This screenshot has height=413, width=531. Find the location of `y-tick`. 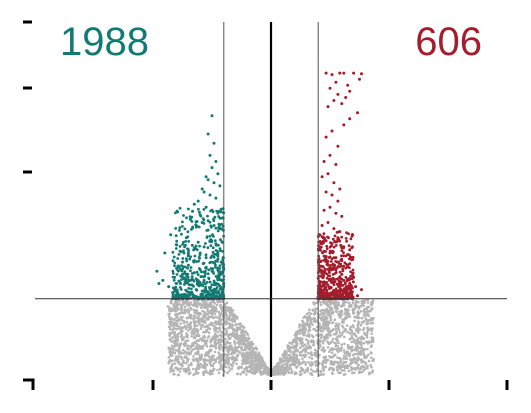

y-tick is located at coordinates (27, 88).